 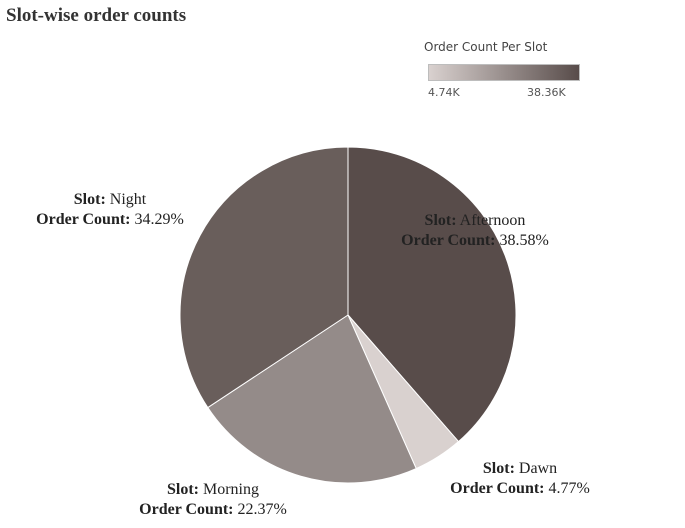 What do you see at coordinates (504, 72) in the screenshot?
I see `color-legend-gradient` at bounding box center [504, 72].